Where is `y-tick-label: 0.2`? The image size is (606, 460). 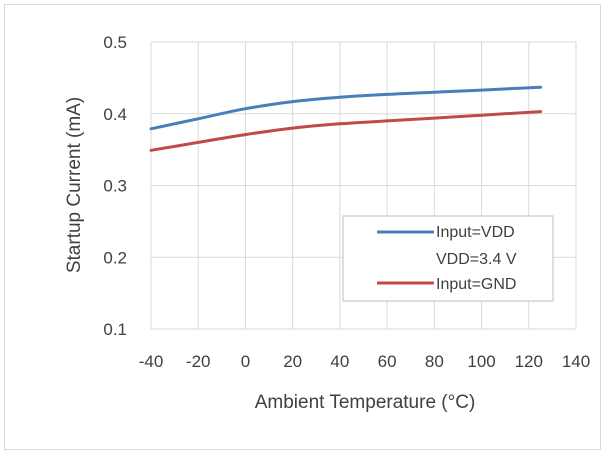
y-tick-label: 0.2 is located at coordinates (115, 257).